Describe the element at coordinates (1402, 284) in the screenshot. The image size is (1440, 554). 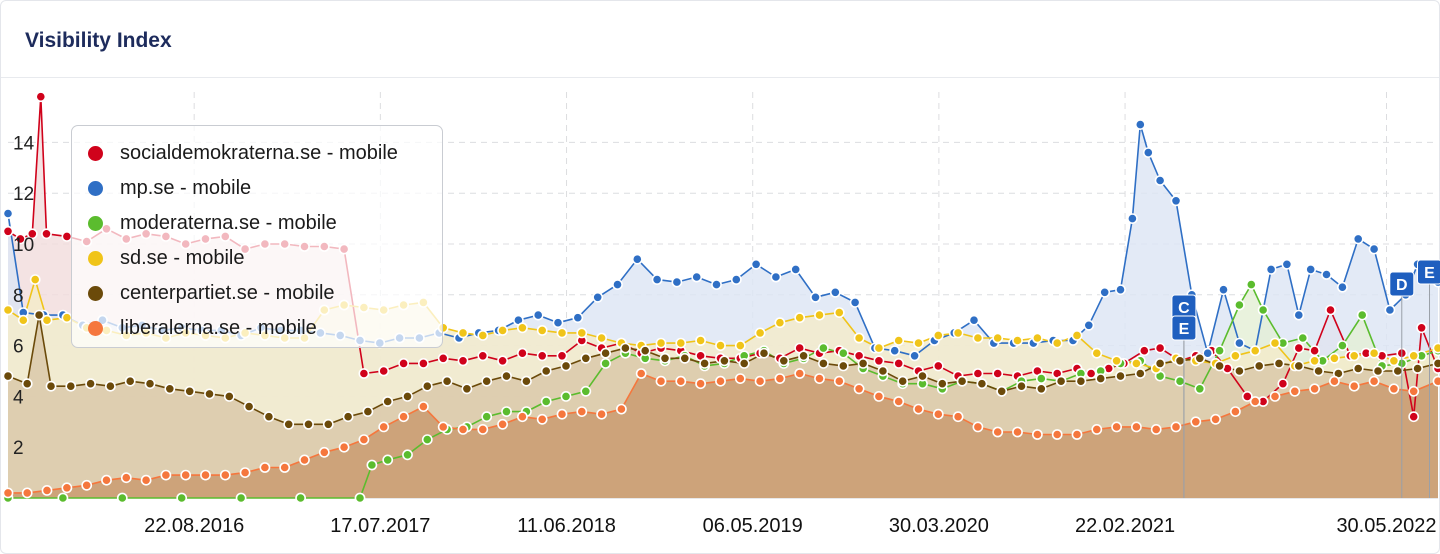
I see `event-marker-badge` at that location.